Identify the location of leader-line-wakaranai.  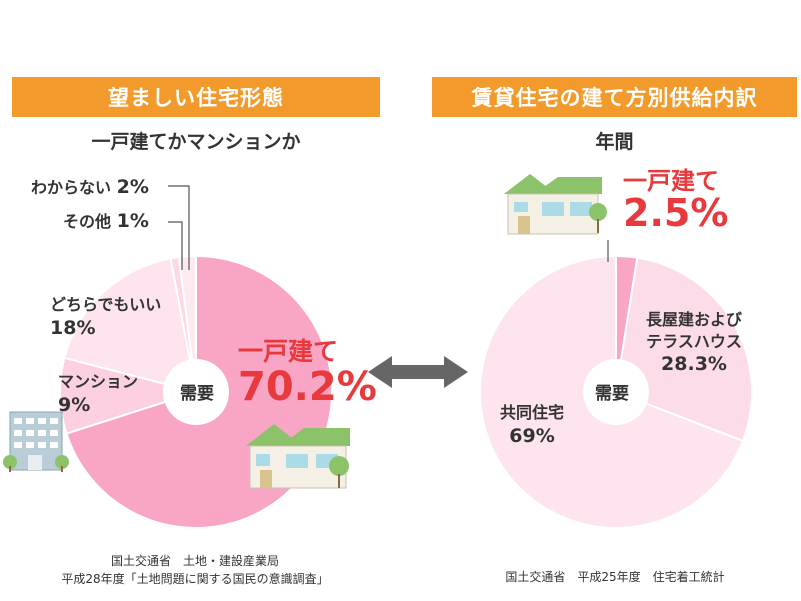
(179, 227).